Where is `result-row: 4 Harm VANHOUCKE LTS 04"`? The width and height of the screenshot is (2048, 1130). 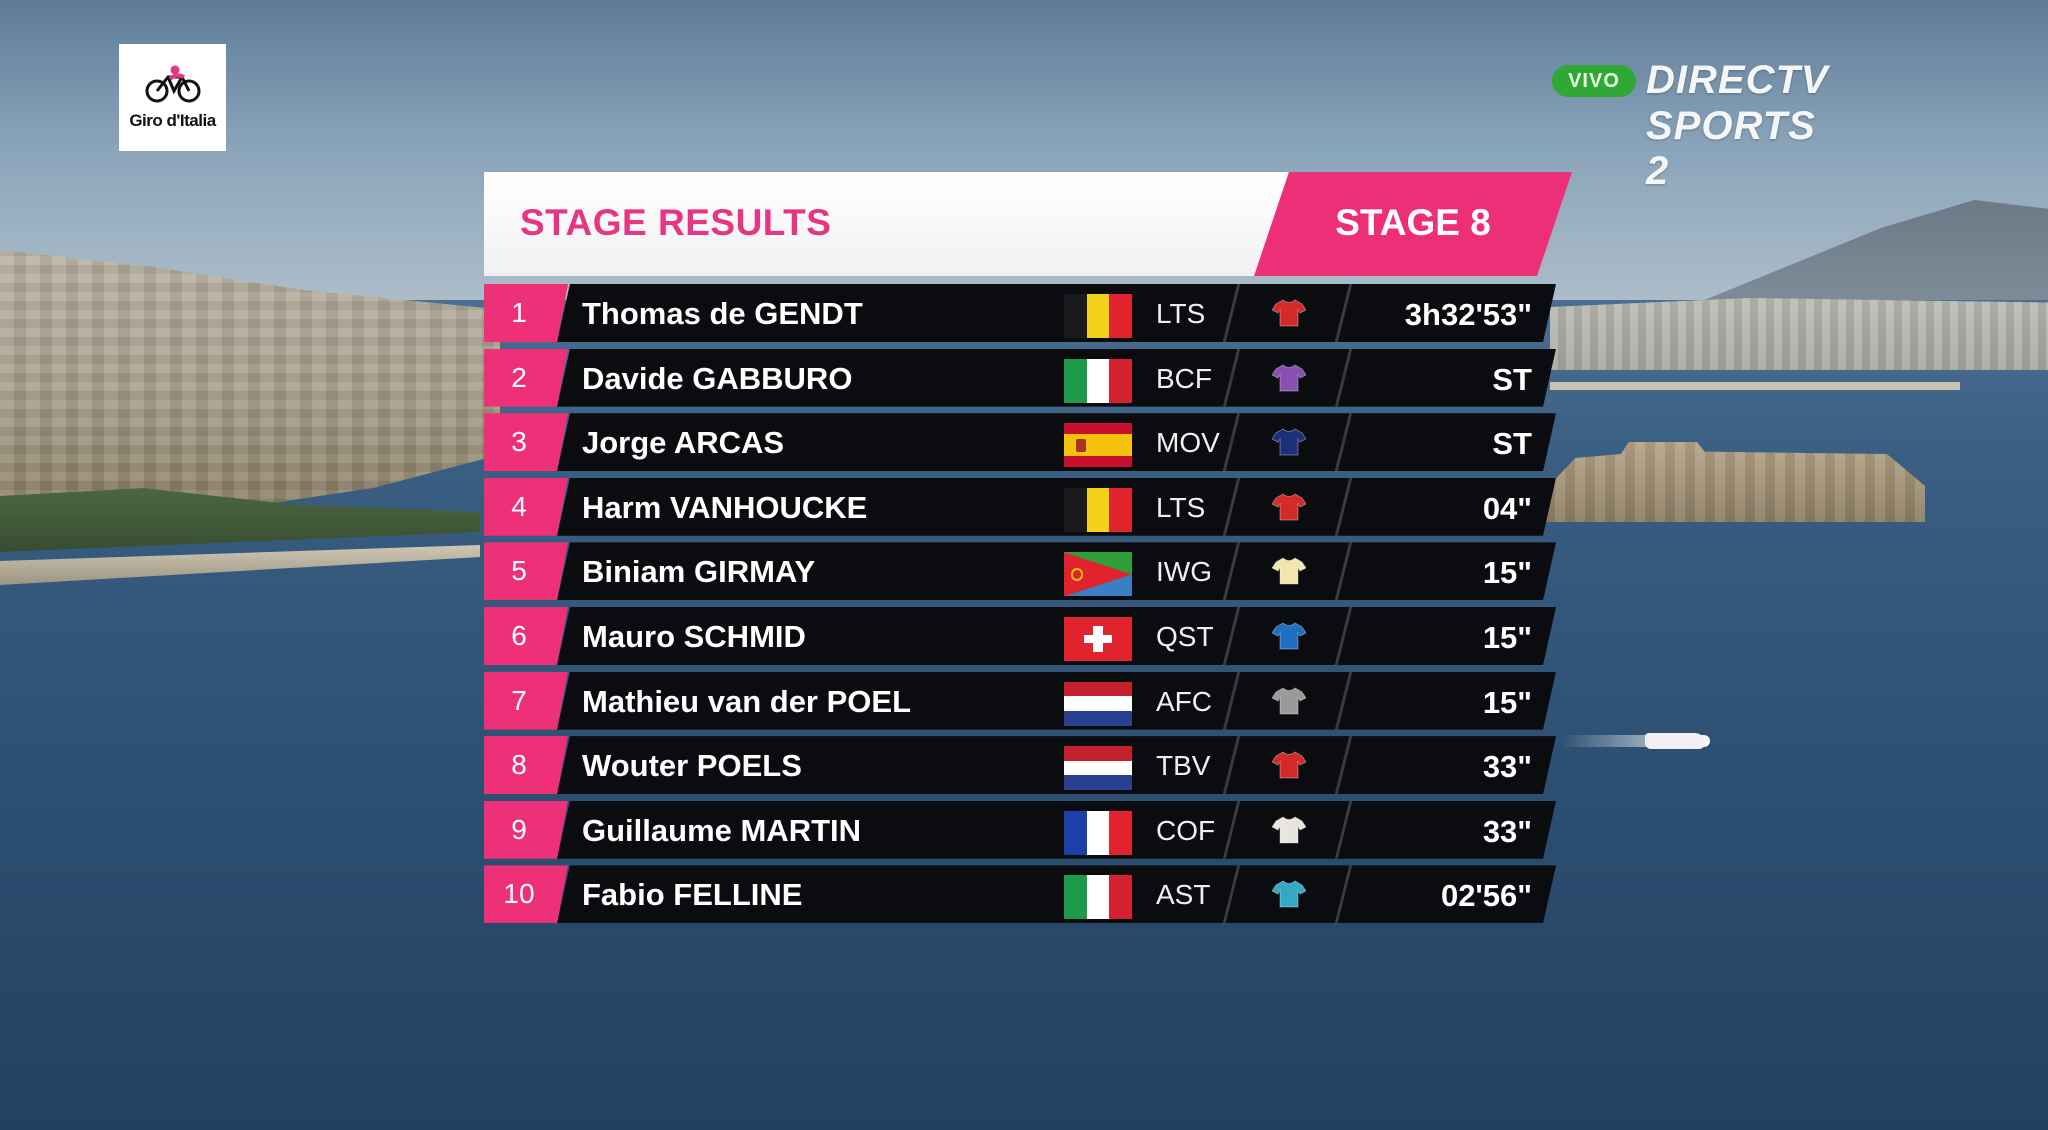
result-row: 4 Harm VANHOUCKE LTS 04" is located at coordinates (1020, 506).